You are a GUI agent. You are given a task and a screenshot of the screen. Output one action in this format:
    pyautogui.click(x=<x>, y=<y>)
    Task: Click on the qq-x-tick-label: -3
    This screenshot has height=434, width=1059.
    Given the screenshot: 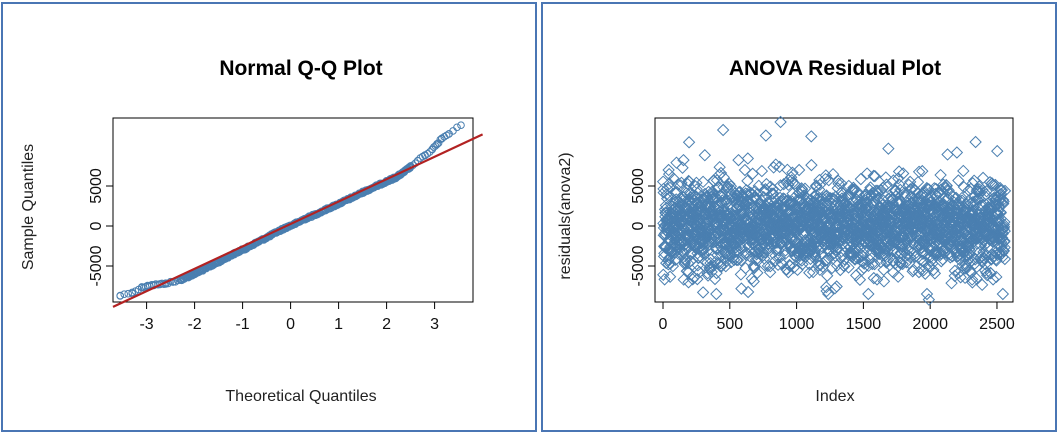 What is the action you would take?
    pyautogui.click(x=146, y=324)
    